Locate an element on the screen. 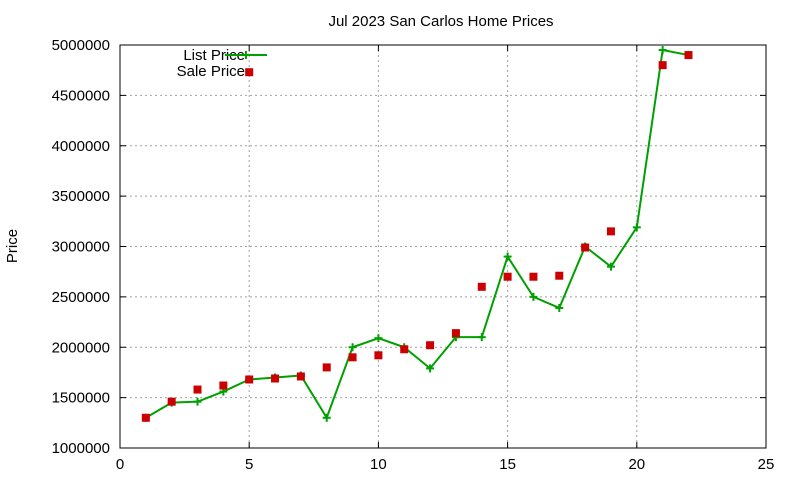 The image size is (800, 480). y-tick-label: 2000000 is located at coordinates (81, 347).